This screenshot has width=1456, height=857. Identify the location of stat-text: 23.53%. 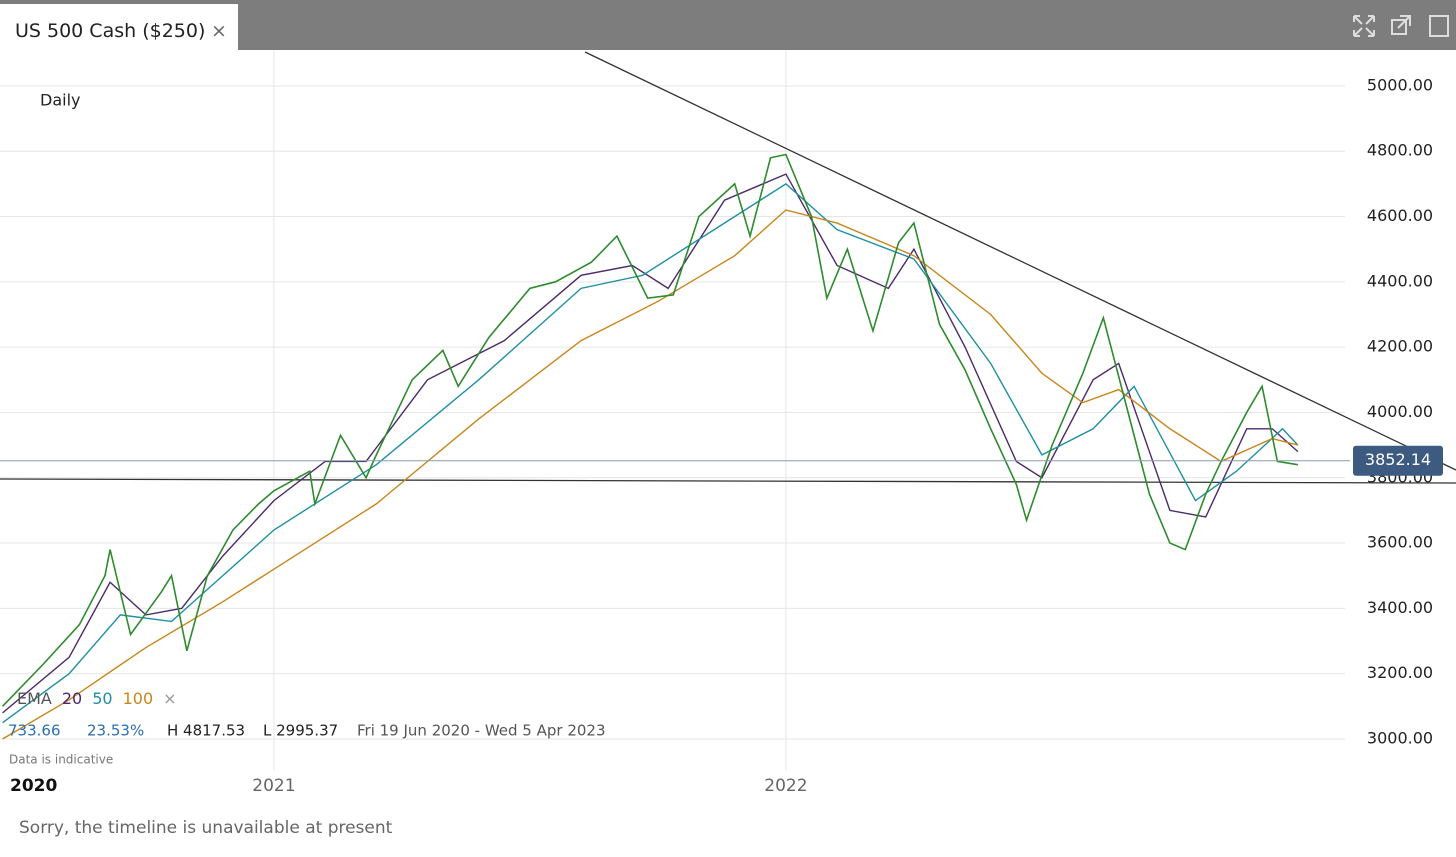
(115, 731).